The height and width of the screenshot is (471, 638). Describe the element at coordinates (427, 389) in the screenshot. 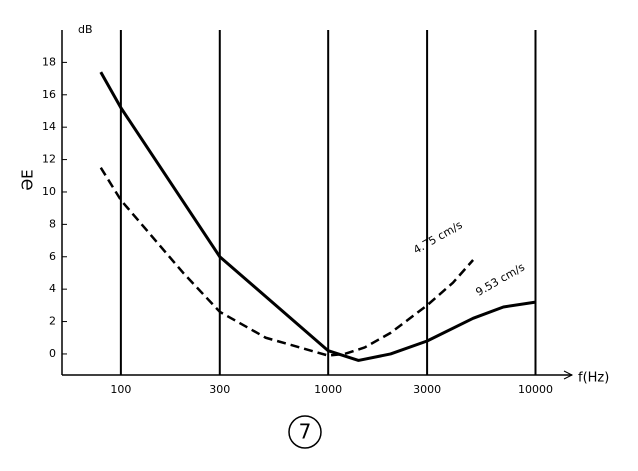

I see `x-tick-label: 3000` at that location.